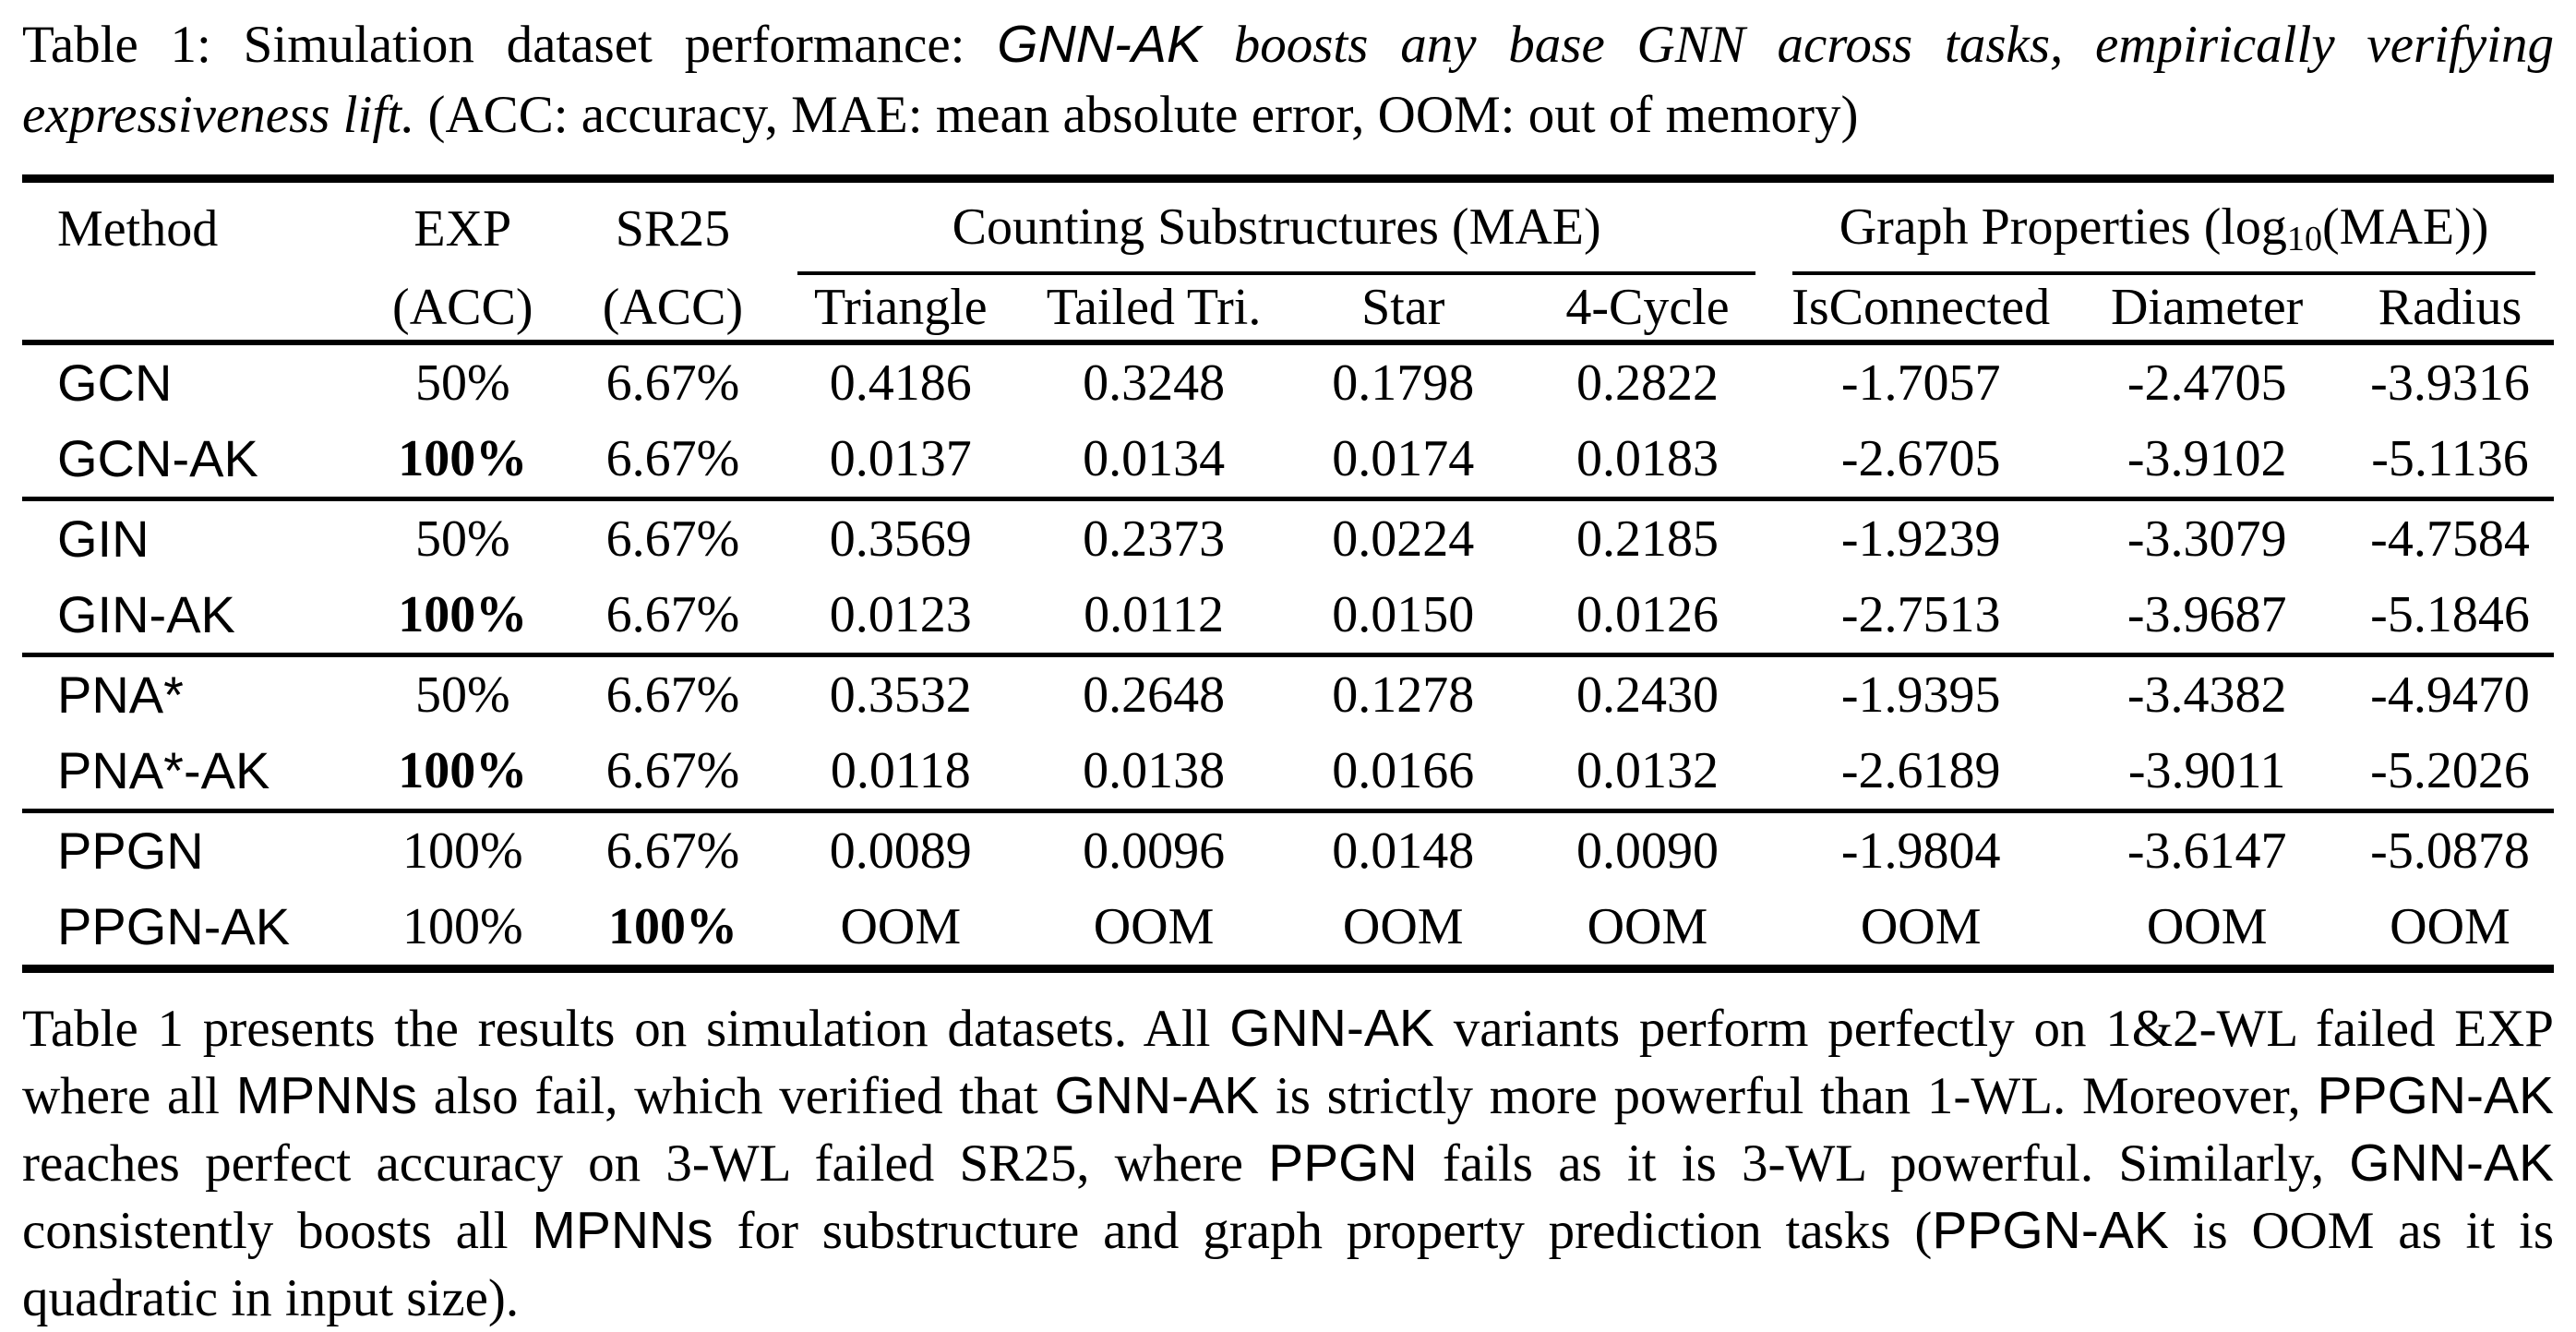  Describe the element at coordinates (901, 851) in the screenshot. I see `value-cell: 0.0089` at that location.